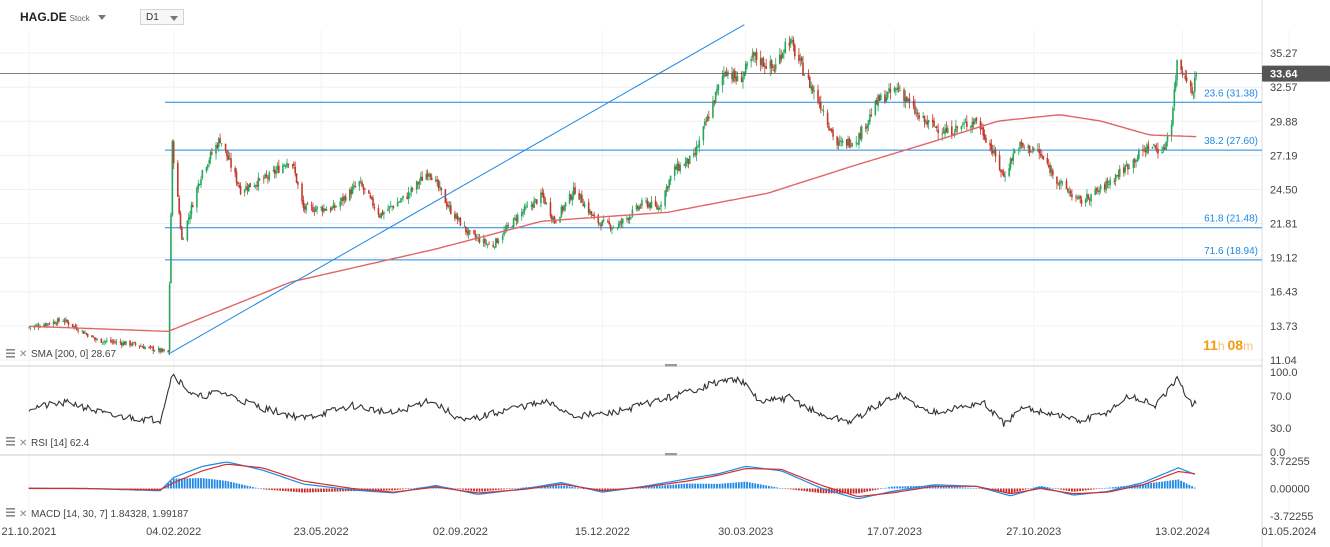  What do you see at coordinates (1221, 346) in the screenshot?
I see `countdown-hours-unit: h` at bounding box center [1221, 346].